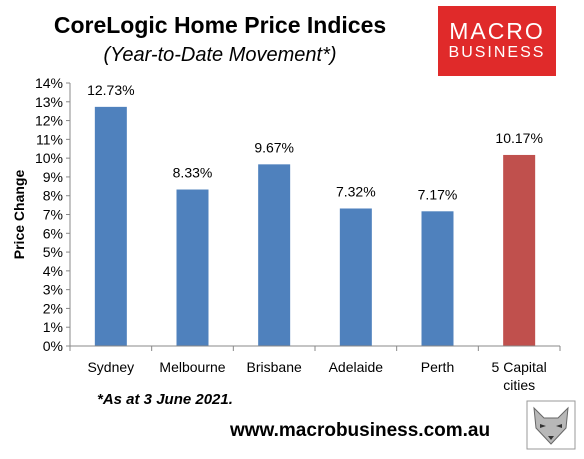 The width and height of the screenshot is (584, 459). I want to click on y-tick-label: 10%, so click(49, 158).